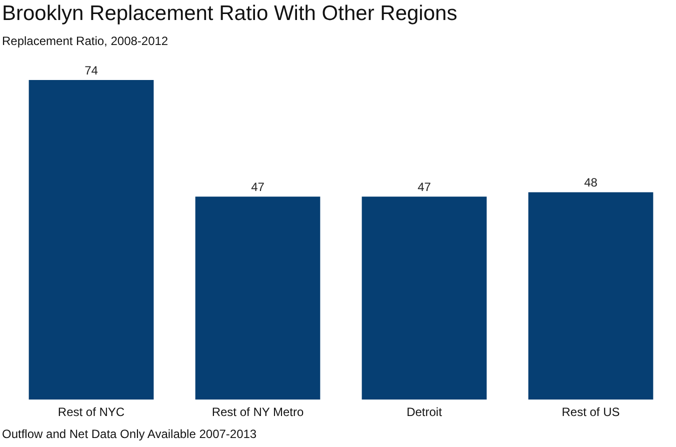  Describe the element at coordinates (591, 183) in the screenshot. I see `data-label: 48` at that location.